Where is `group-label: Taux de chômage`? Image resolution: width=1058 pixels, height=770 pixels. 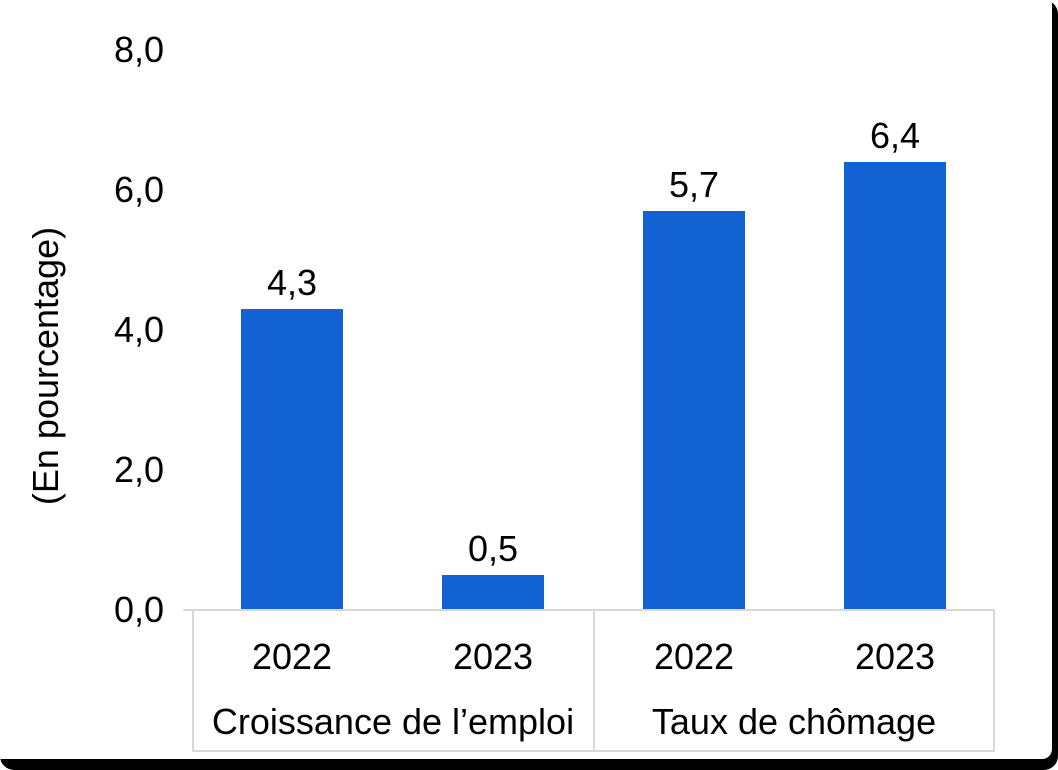 group-label: Taux de chômage is located at coordinates (794, 721).